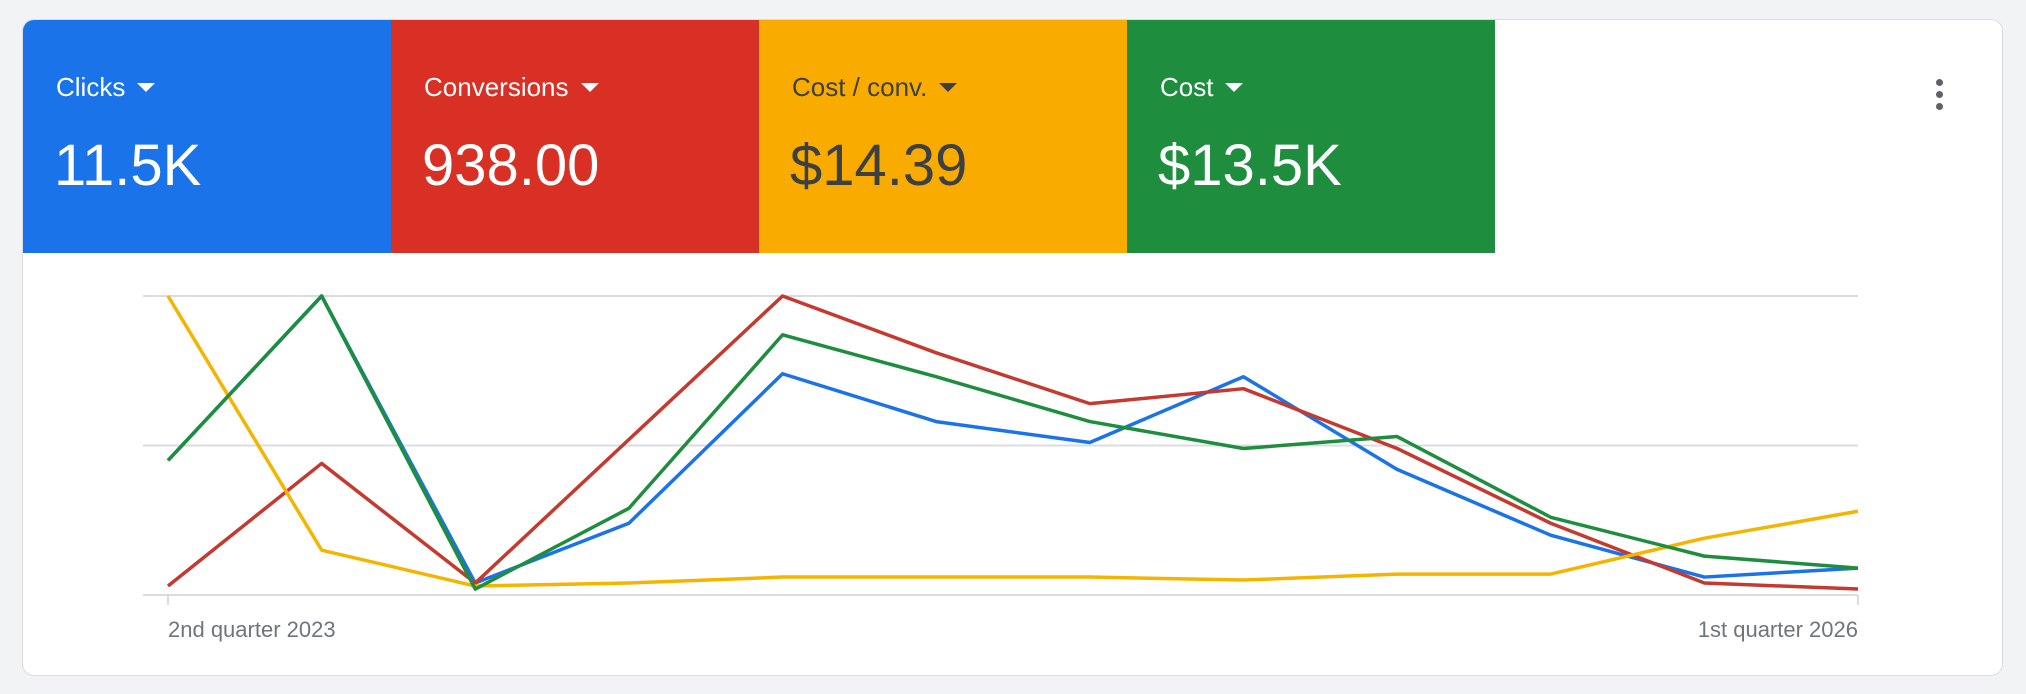 This screenshot has width=2026, height=694. I want to click on metric-label-wrap: Clicks, so click(106, 87).